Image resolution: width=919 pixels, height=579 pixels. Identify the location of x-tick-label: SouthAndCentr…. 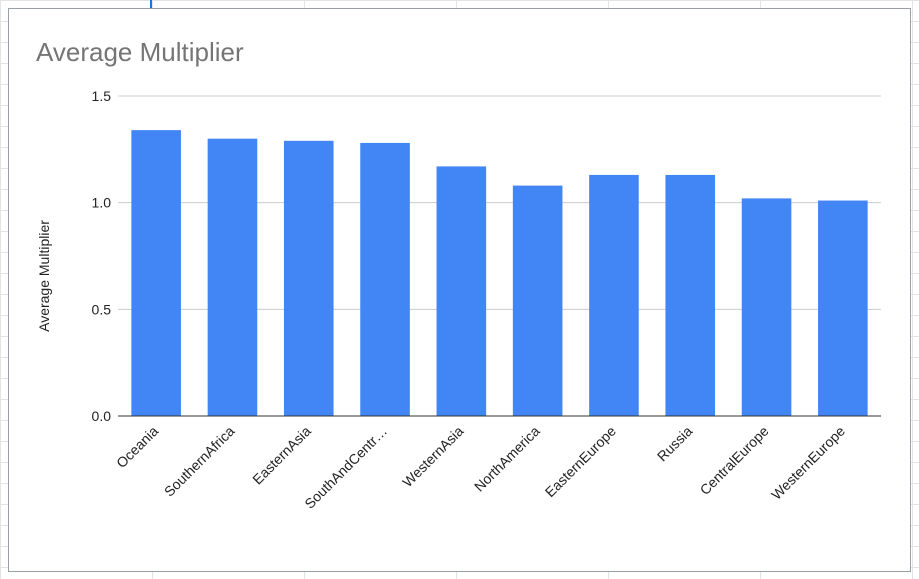
(345, 467).